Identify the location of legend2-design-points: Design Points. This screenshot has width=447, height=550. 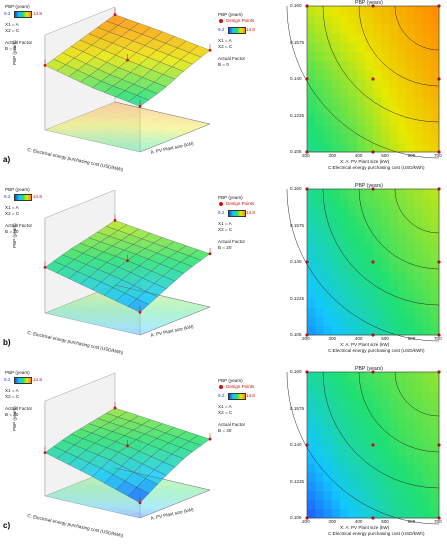
(240, 386).